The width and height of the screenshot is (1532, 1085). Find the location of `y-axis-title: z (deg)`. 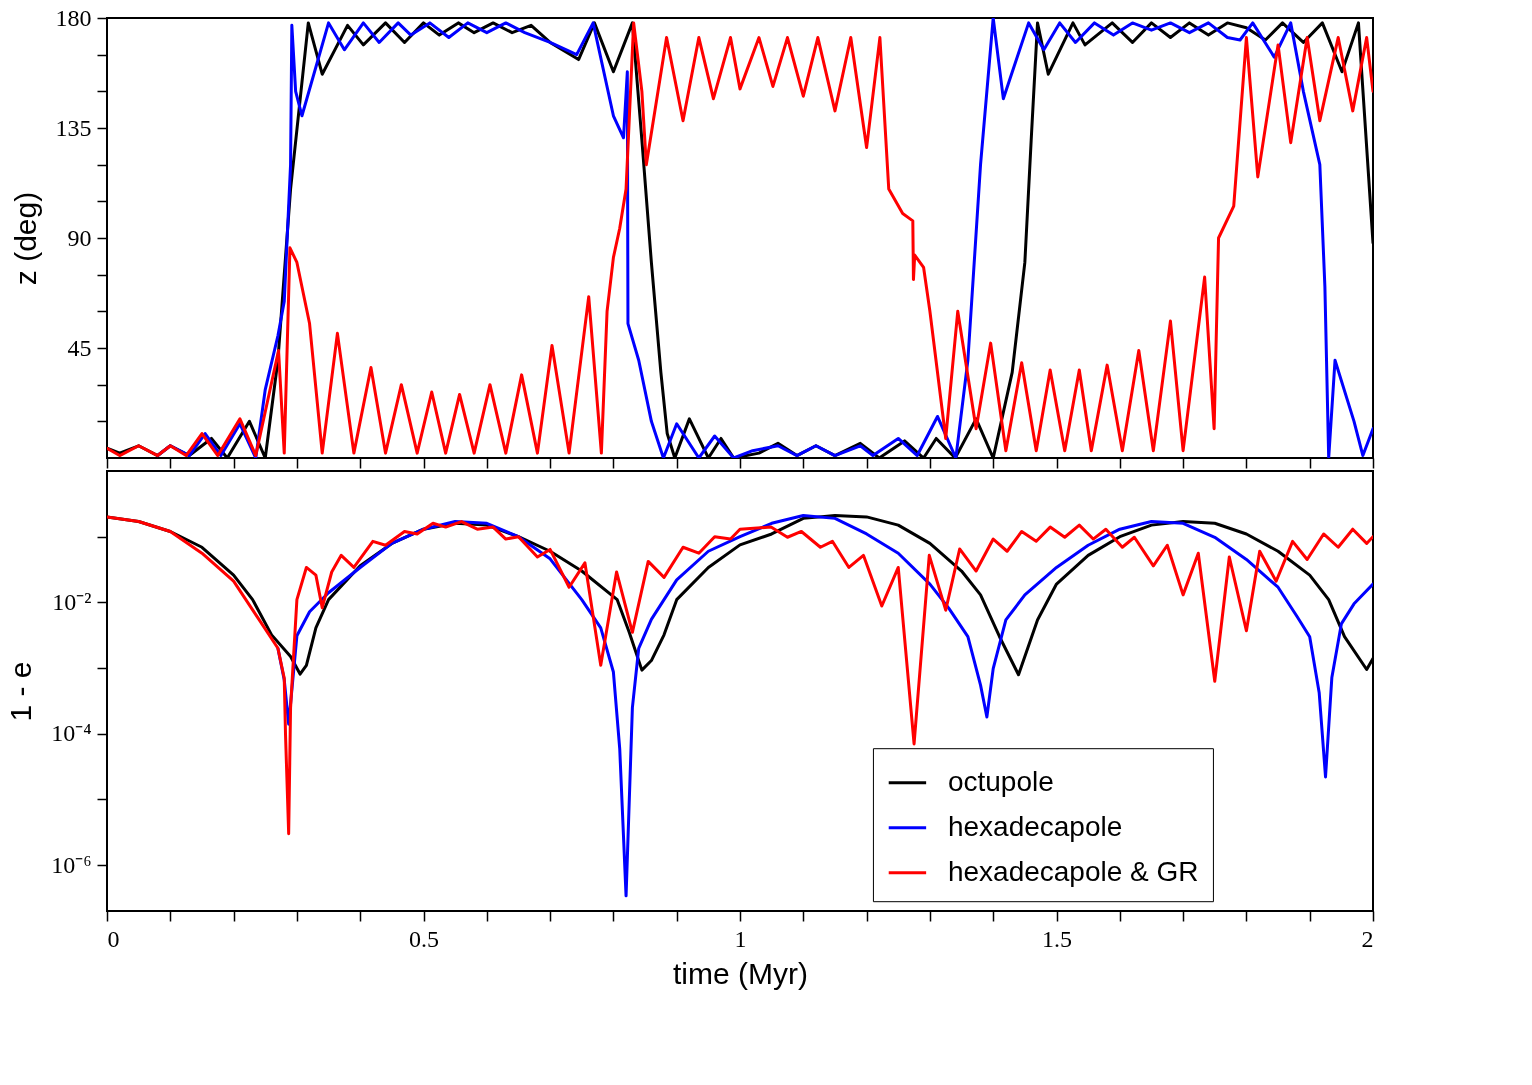

y-axis-title: z (deg) is located at coordinates (25, 238).